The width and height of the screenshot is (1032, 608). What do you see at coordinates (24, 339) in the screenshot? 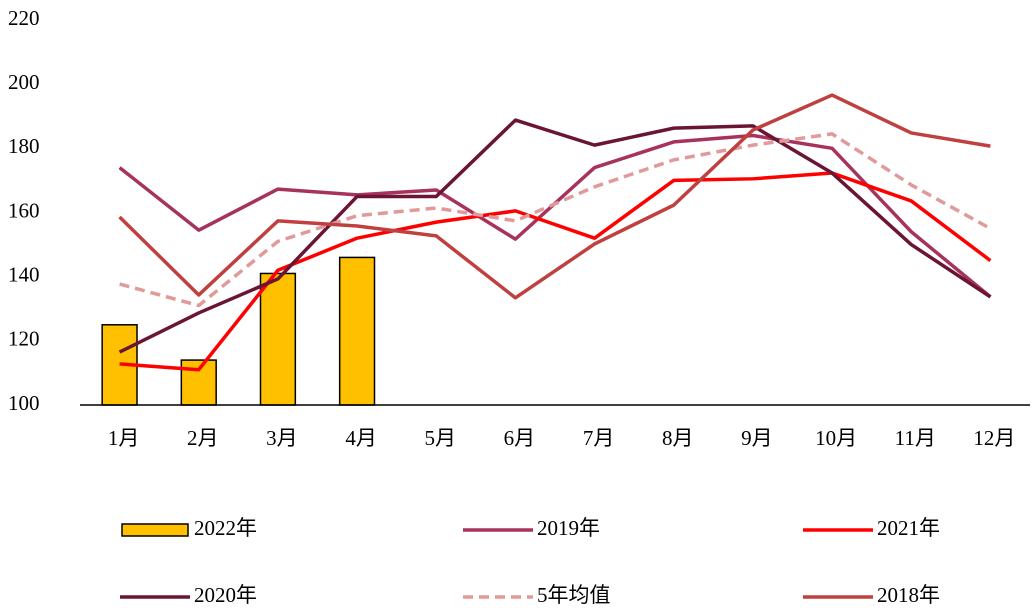
I see `y-tick-label: 120` at bounding box center [24, 339].